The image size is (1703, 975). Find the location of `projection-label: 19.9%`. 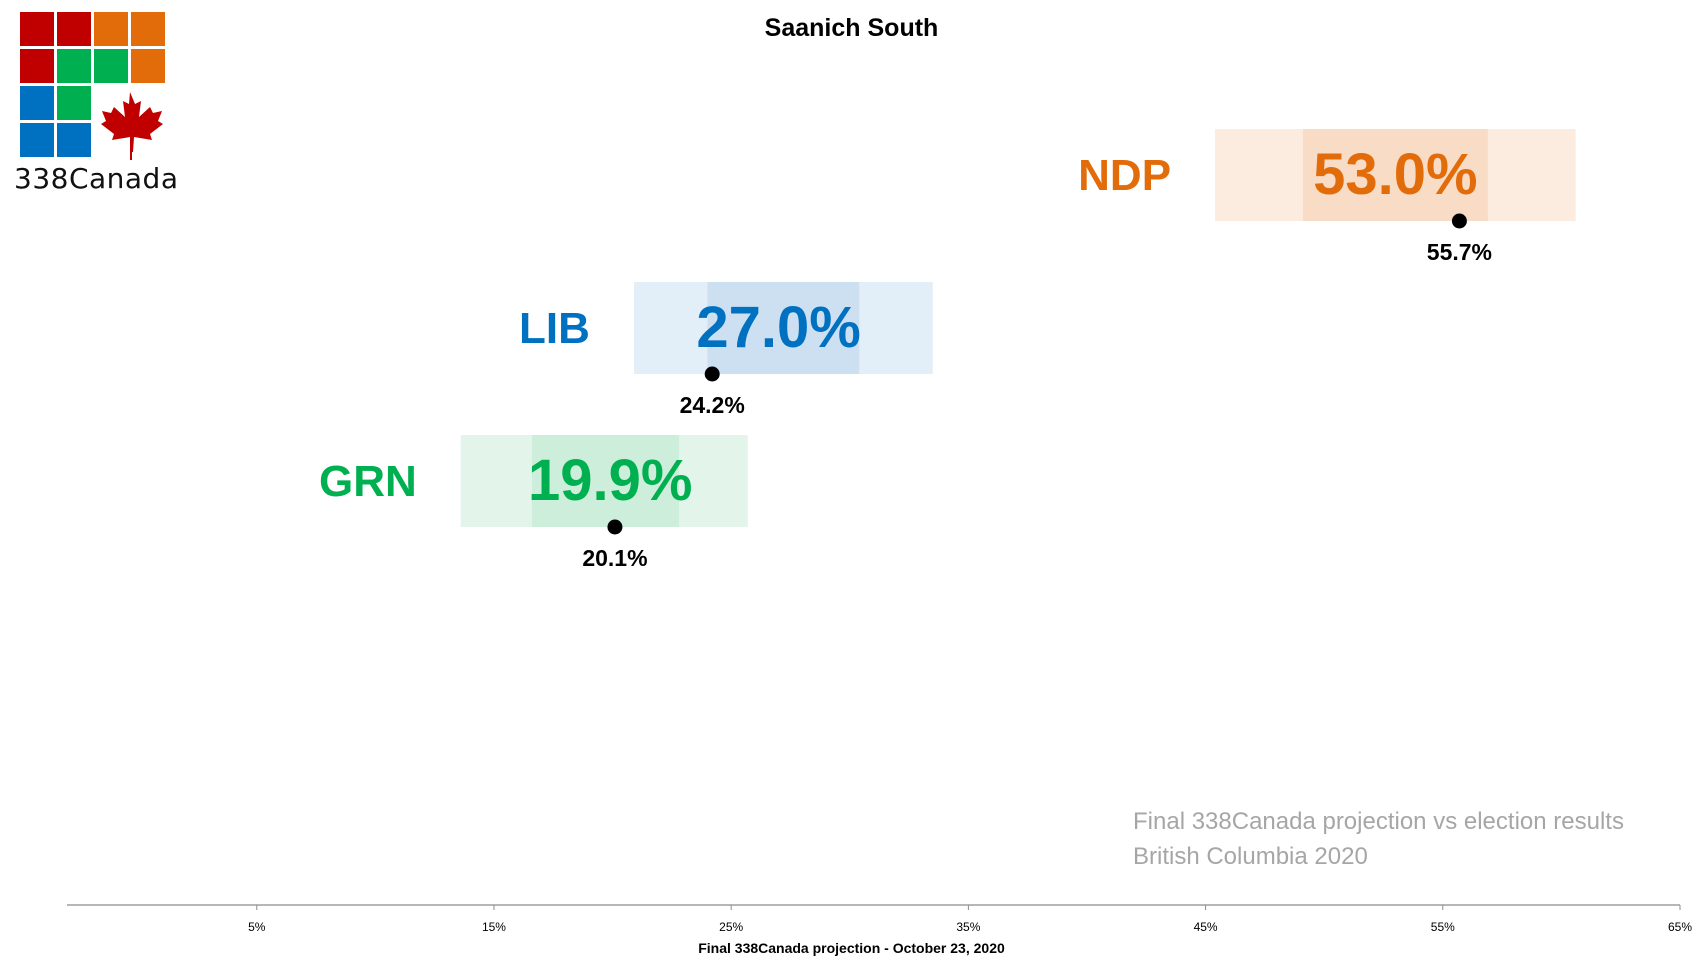

projection-label: 19.9% is located at coordinates (610, 480).